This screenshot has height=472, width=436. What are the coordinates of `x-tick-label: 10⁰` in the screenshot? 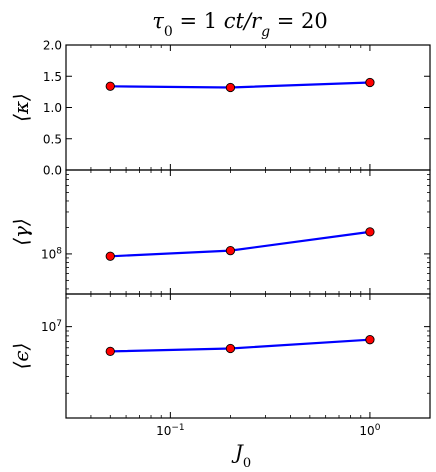 It's located at (369, 430).